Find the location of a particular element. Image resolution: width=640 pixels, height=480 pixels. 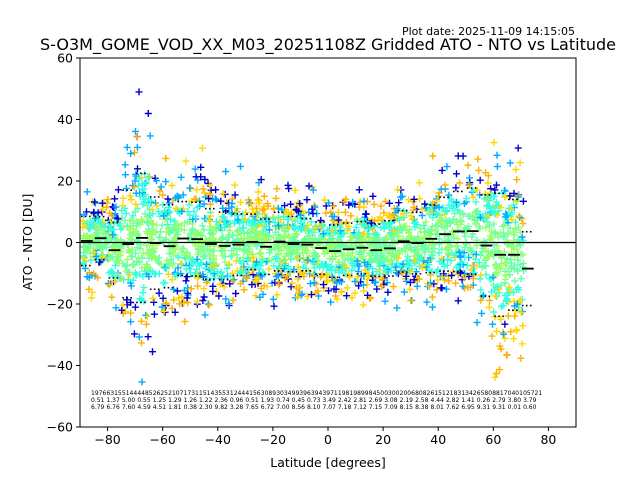

plot-date: Plot date: 2025-11-09 14:15:05 is located at coordinates (488, 31).